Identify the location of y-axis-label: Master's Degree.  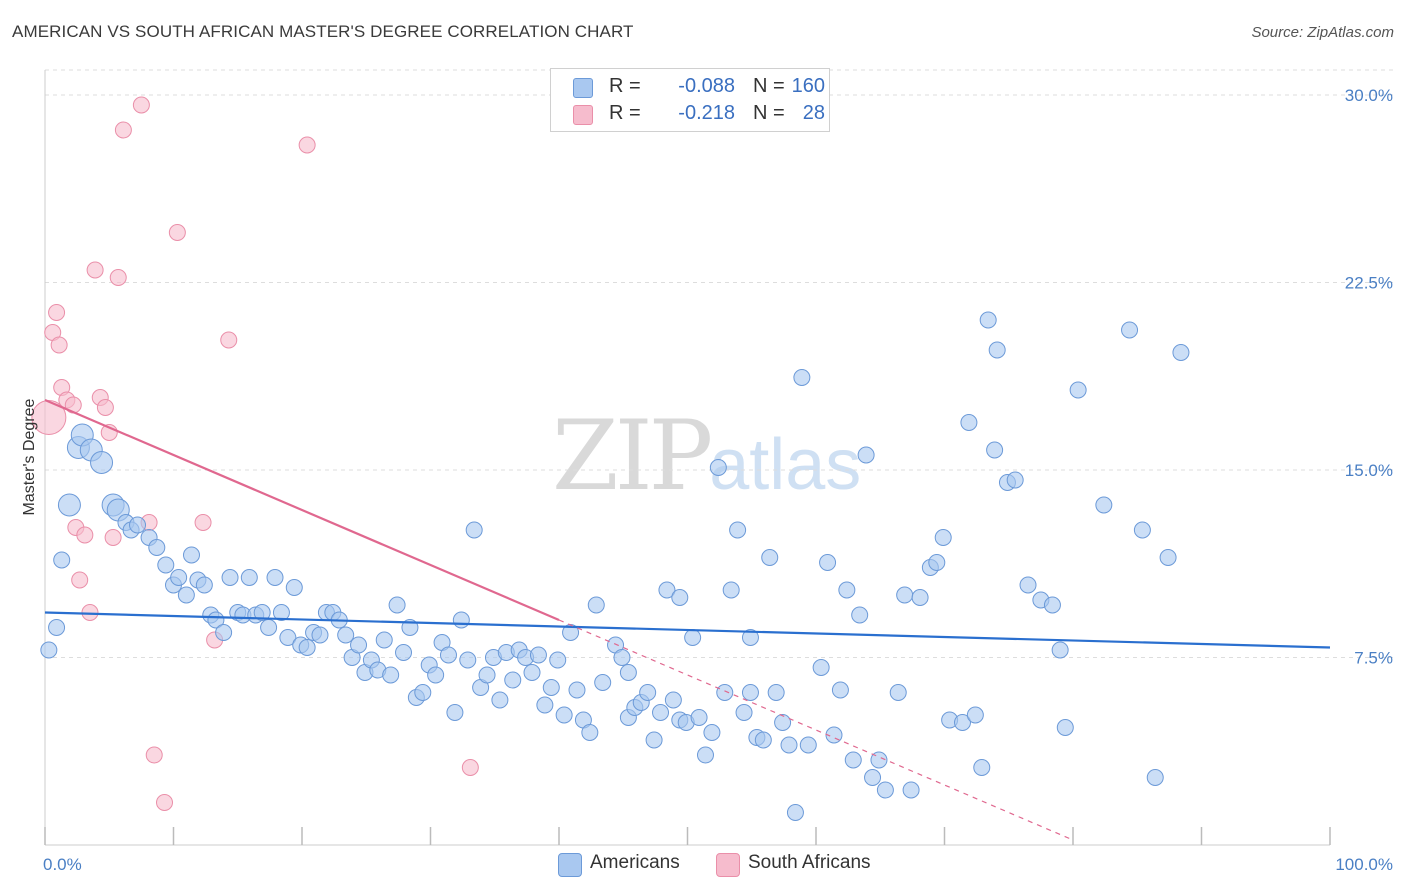
(29, 456).